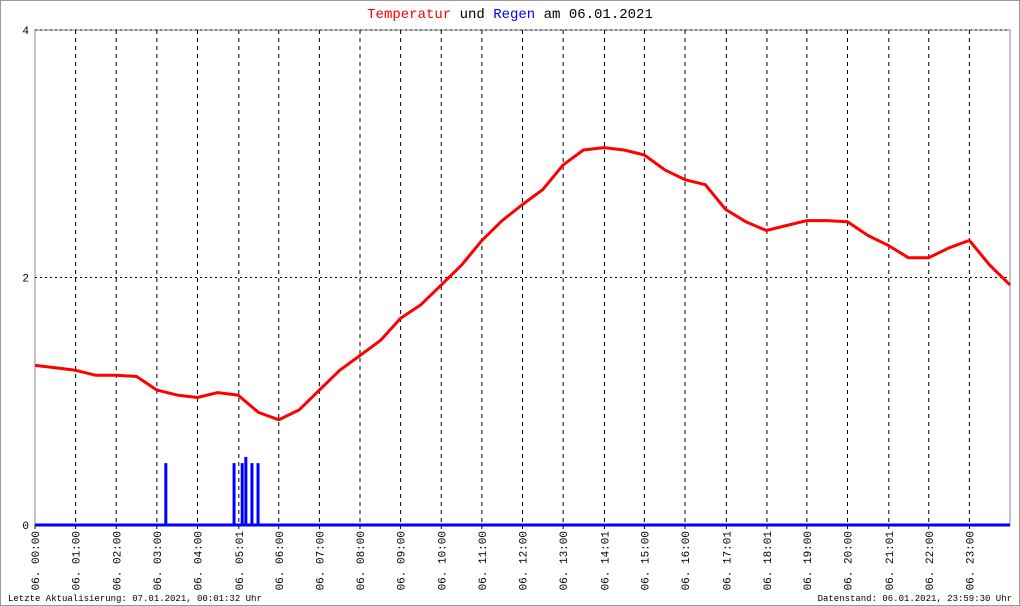 The height and width of the screenshot is (606, 1020). Describe the element at coordinates (403, 560) in the screenshot. I see `x-tick-label: 06. 09:00` at that location.